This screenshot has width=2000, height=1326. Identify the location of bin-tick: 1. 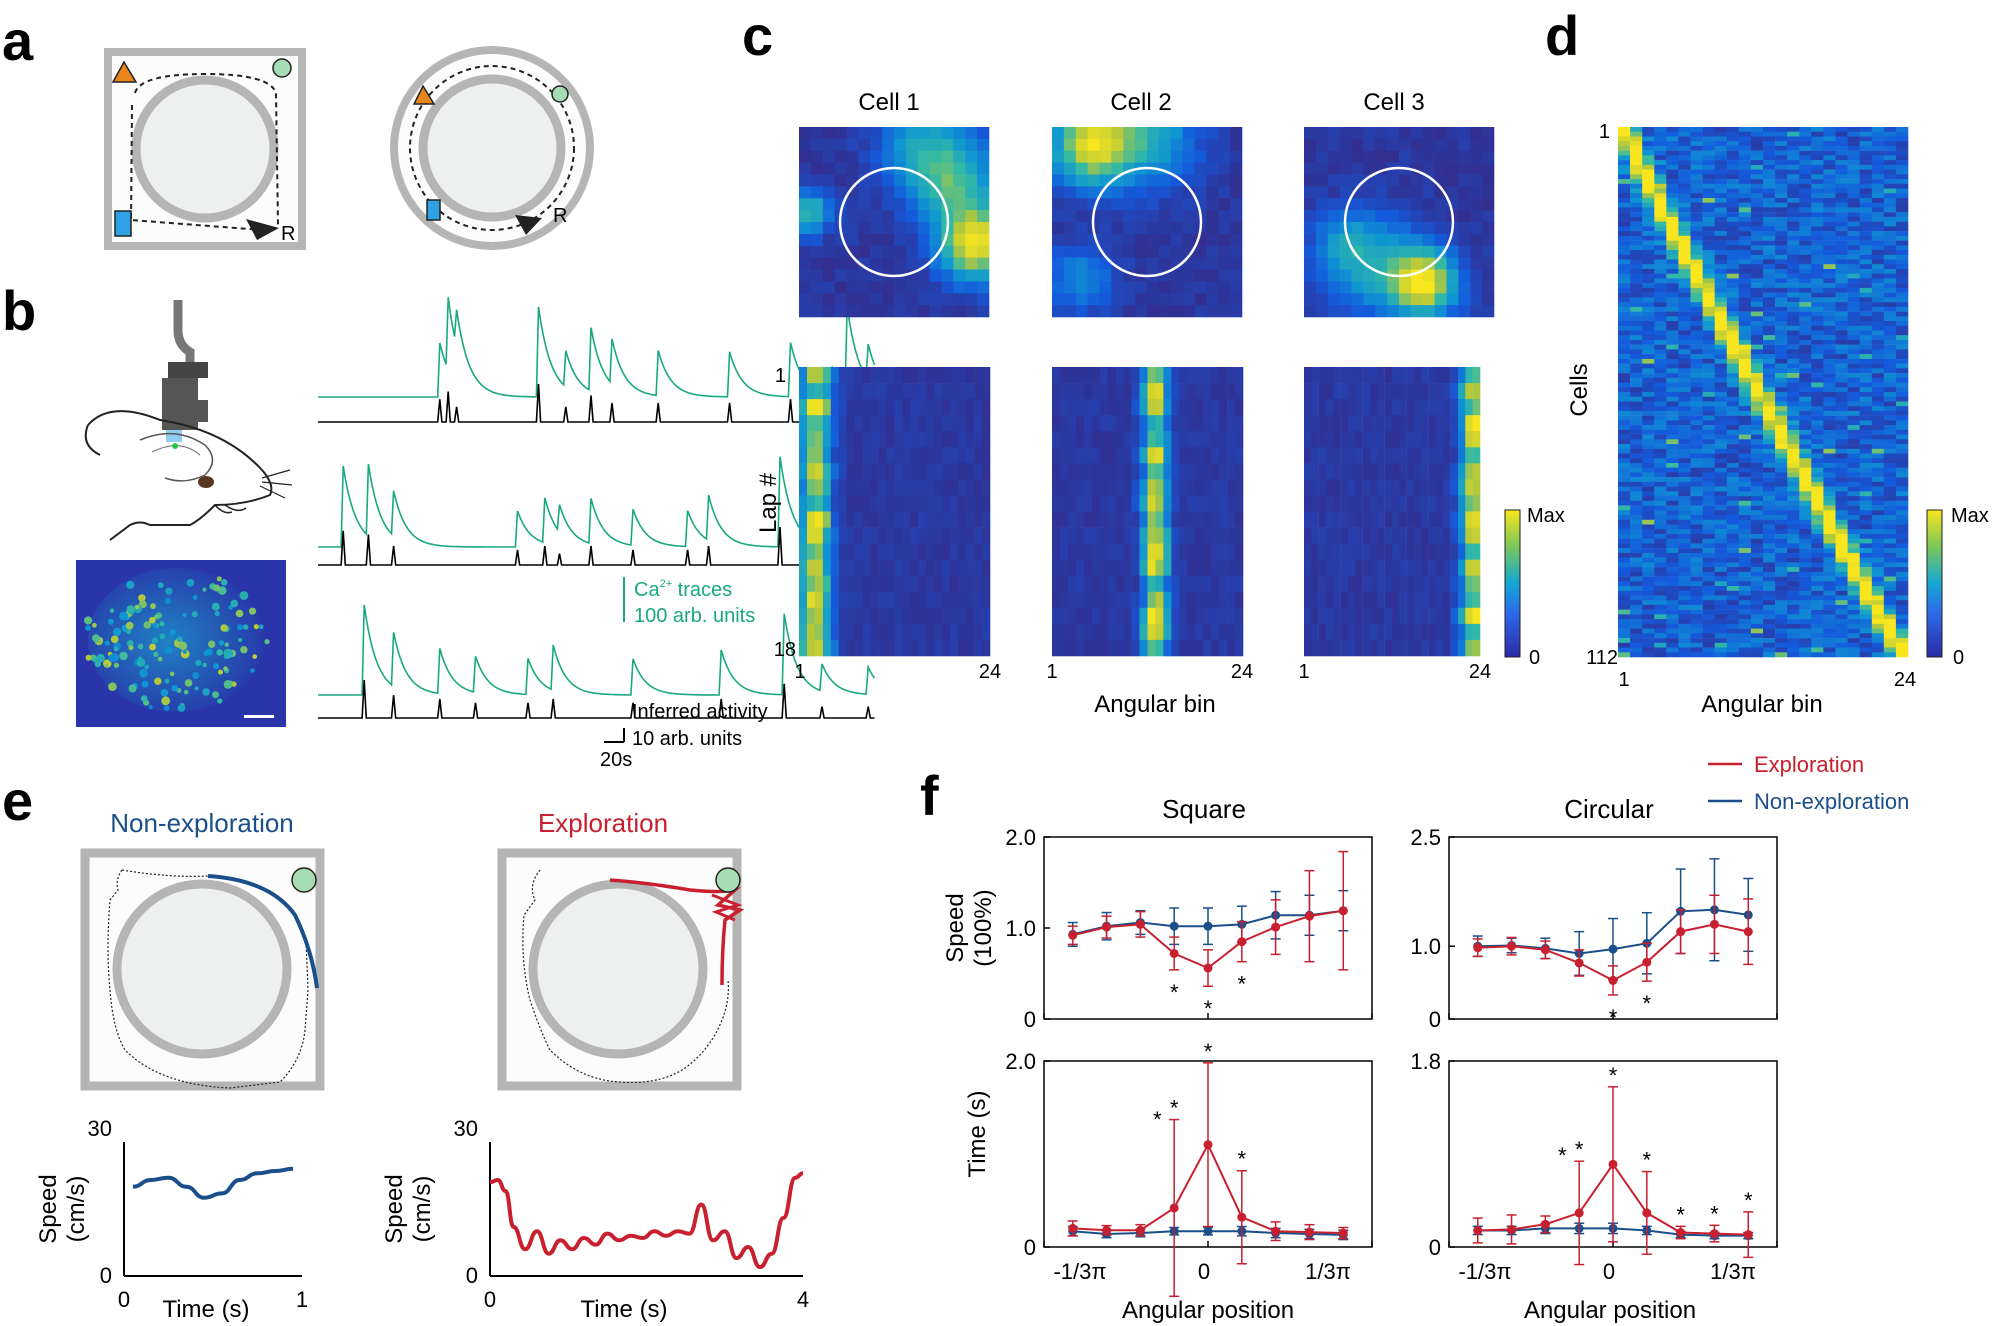
(1051, 672).